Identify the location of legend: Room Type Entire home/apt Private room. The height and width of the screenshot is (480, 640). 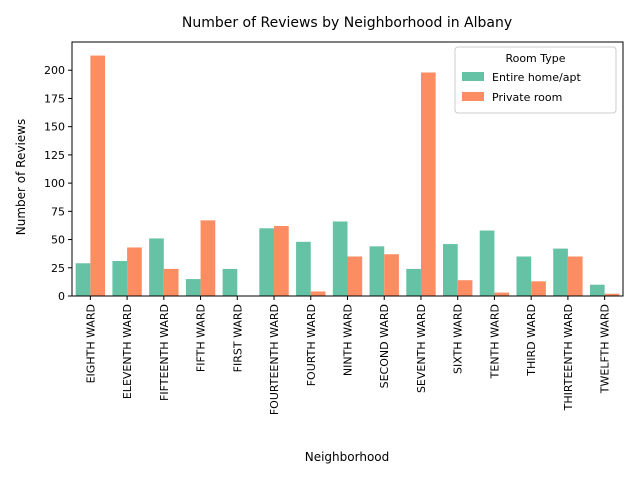
(535, 80).